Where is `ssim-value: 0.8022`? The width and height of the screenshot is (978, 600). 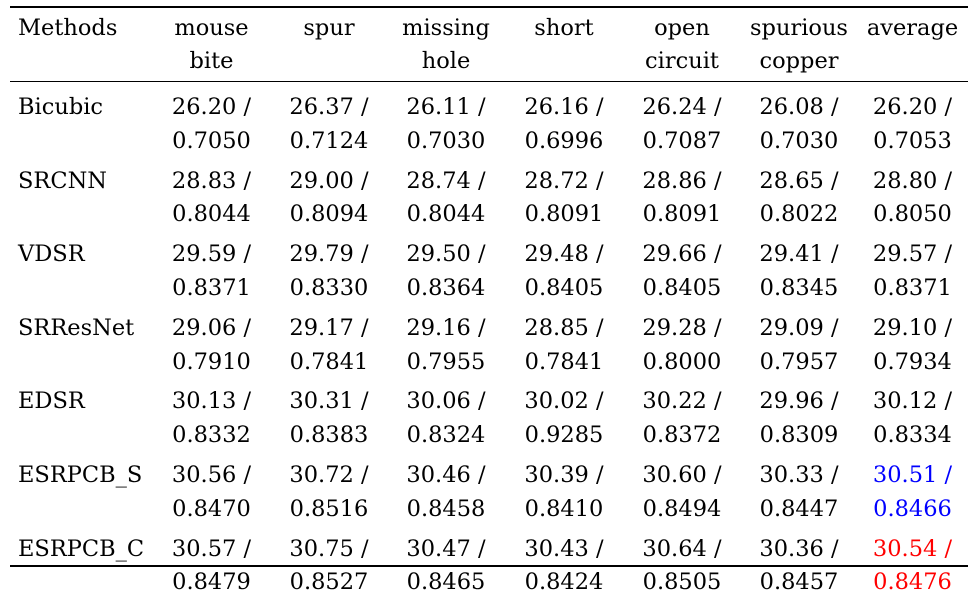
ssim-value: 0.8022 is located at coordinates (799, 214).